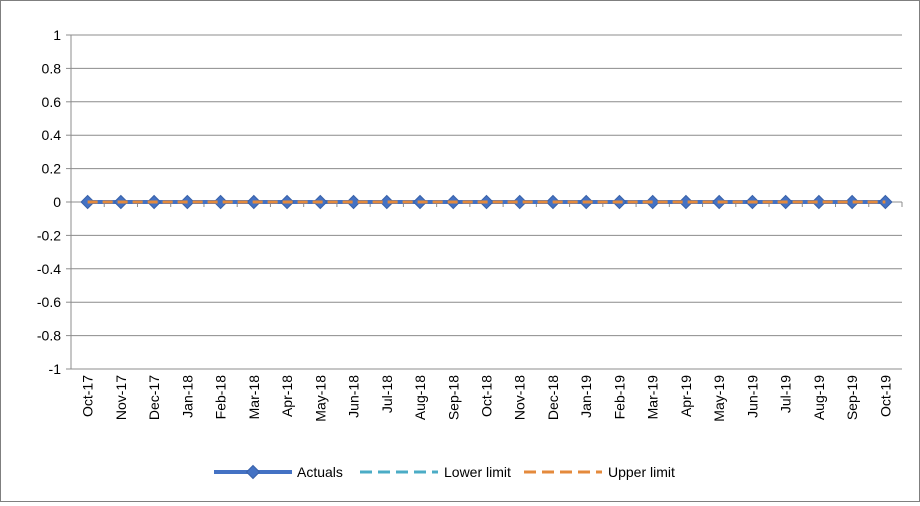 This screenshot has height=506, width=920. I want to click on x-tick-label: Oct-19, so click(885, 396).